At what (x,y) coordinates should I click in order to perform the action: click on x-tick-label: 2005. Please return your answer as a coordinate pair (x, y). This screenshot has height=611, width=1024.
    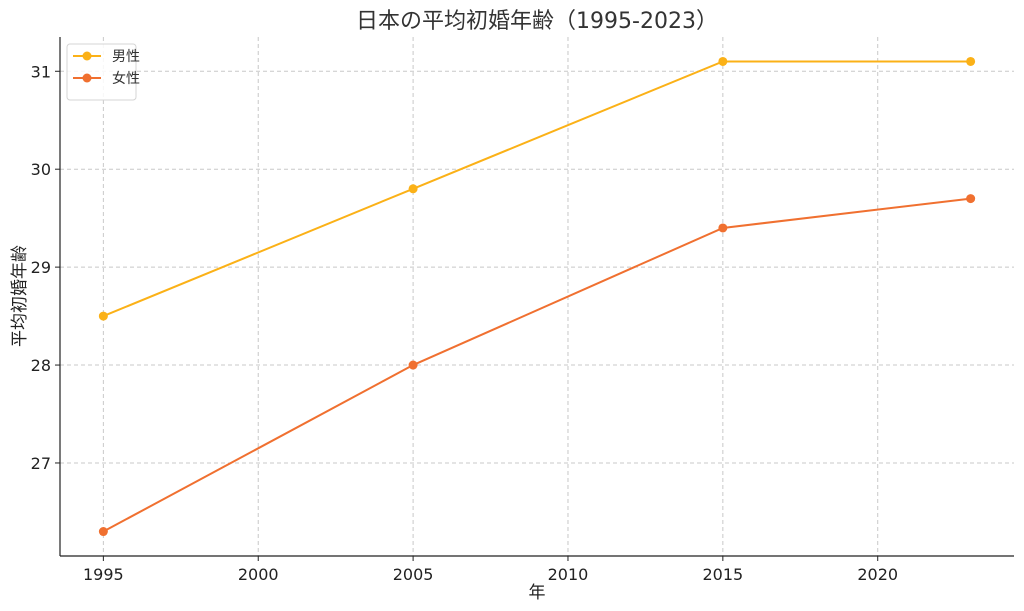
    Looking at the image, I should click on (413, 574).